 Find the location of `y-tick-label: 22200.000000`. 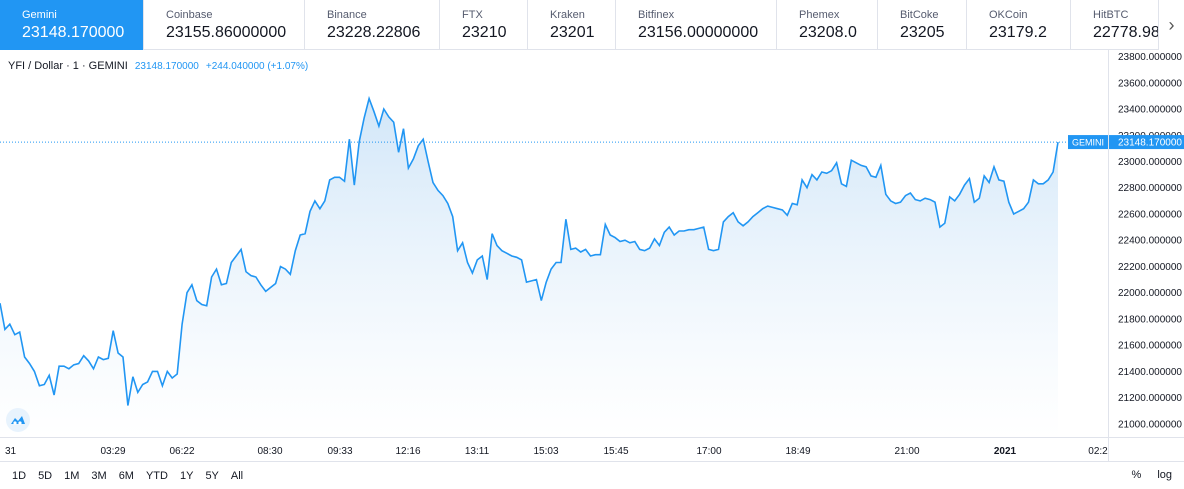

y-tick-label: 22200.000000 is located at coordinates (1150, 267).